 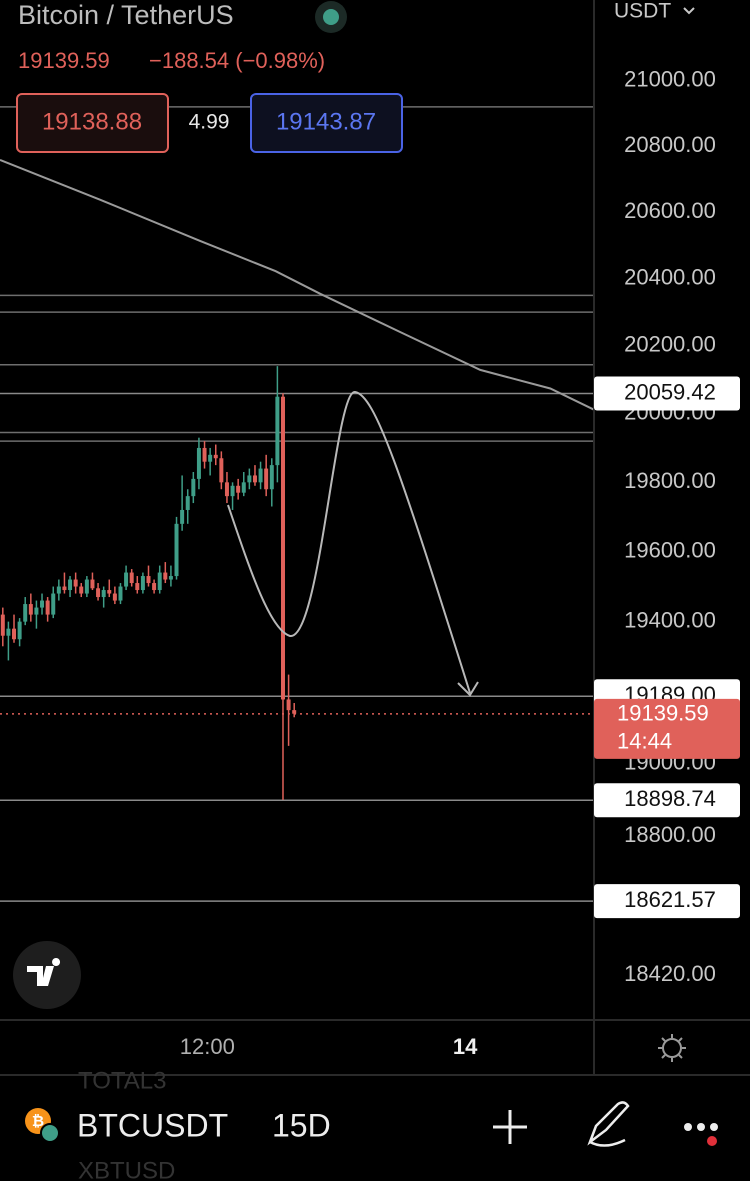 I want to click on drawn-path, so click(x=349, y=542).